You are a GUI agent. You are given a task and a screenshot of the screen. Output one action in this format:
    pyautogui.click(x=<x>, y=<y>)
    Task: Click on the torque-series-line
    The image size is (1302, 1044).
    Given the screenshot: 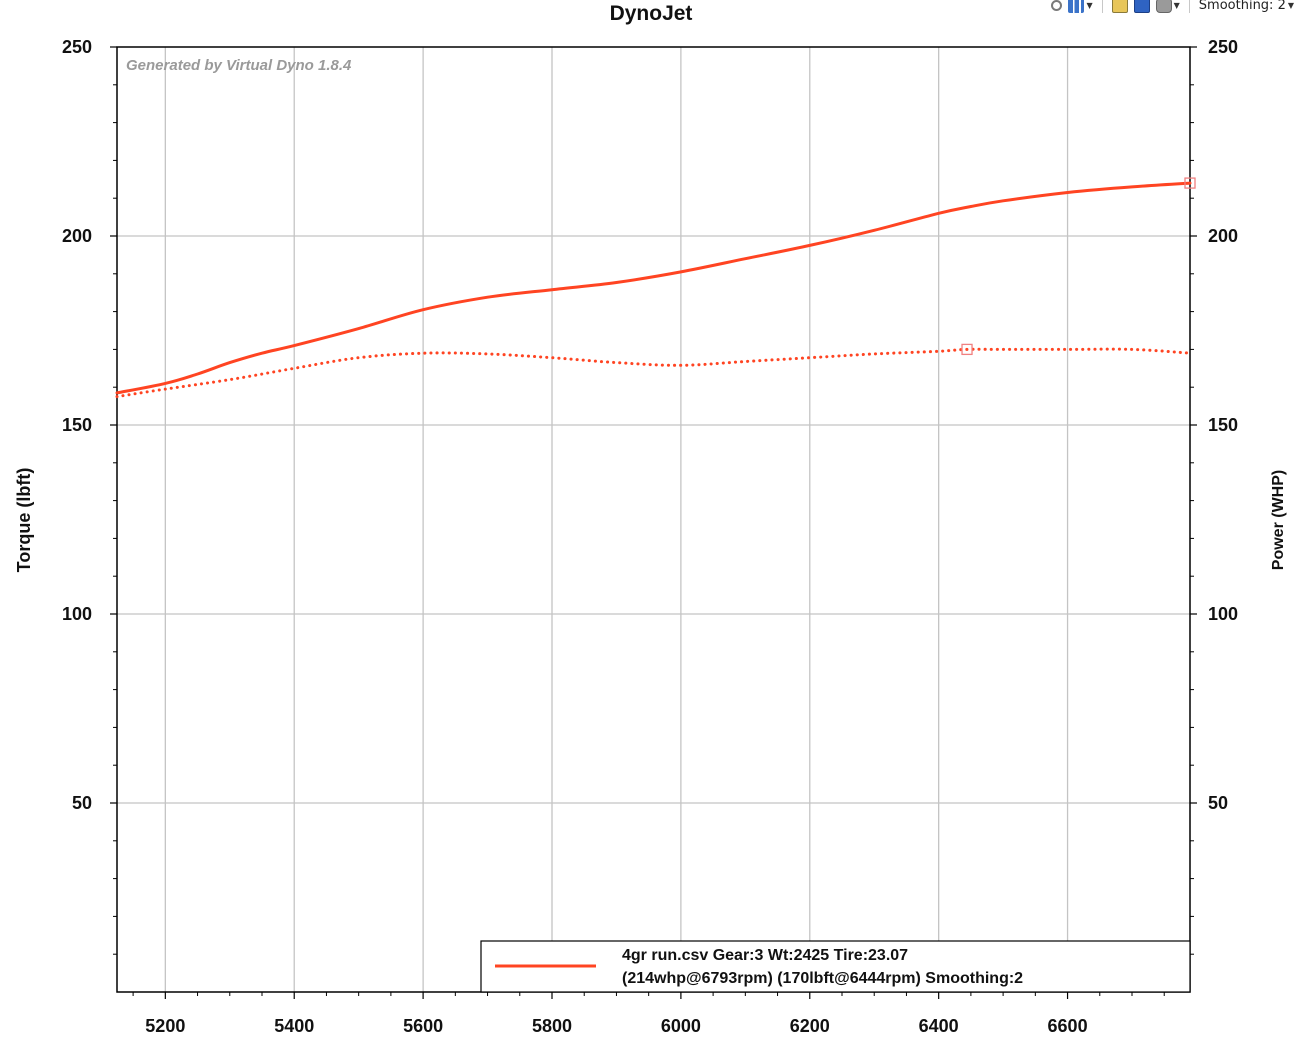 What is the action you would take?
    pyautogui.click(x=653, y=373)
    